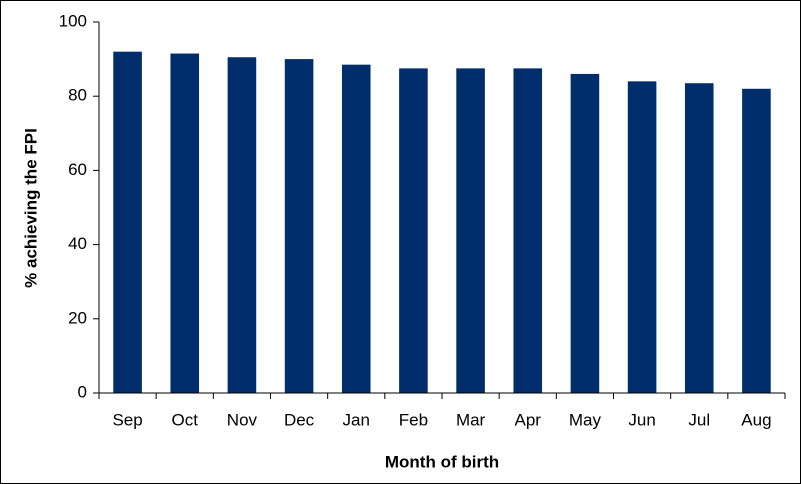 This screenshot has height=484, width=801. What do you see at coordinates (585, 419) in the screenshot?
I see `x-tick-label: May` at bounding box center [585, 419].